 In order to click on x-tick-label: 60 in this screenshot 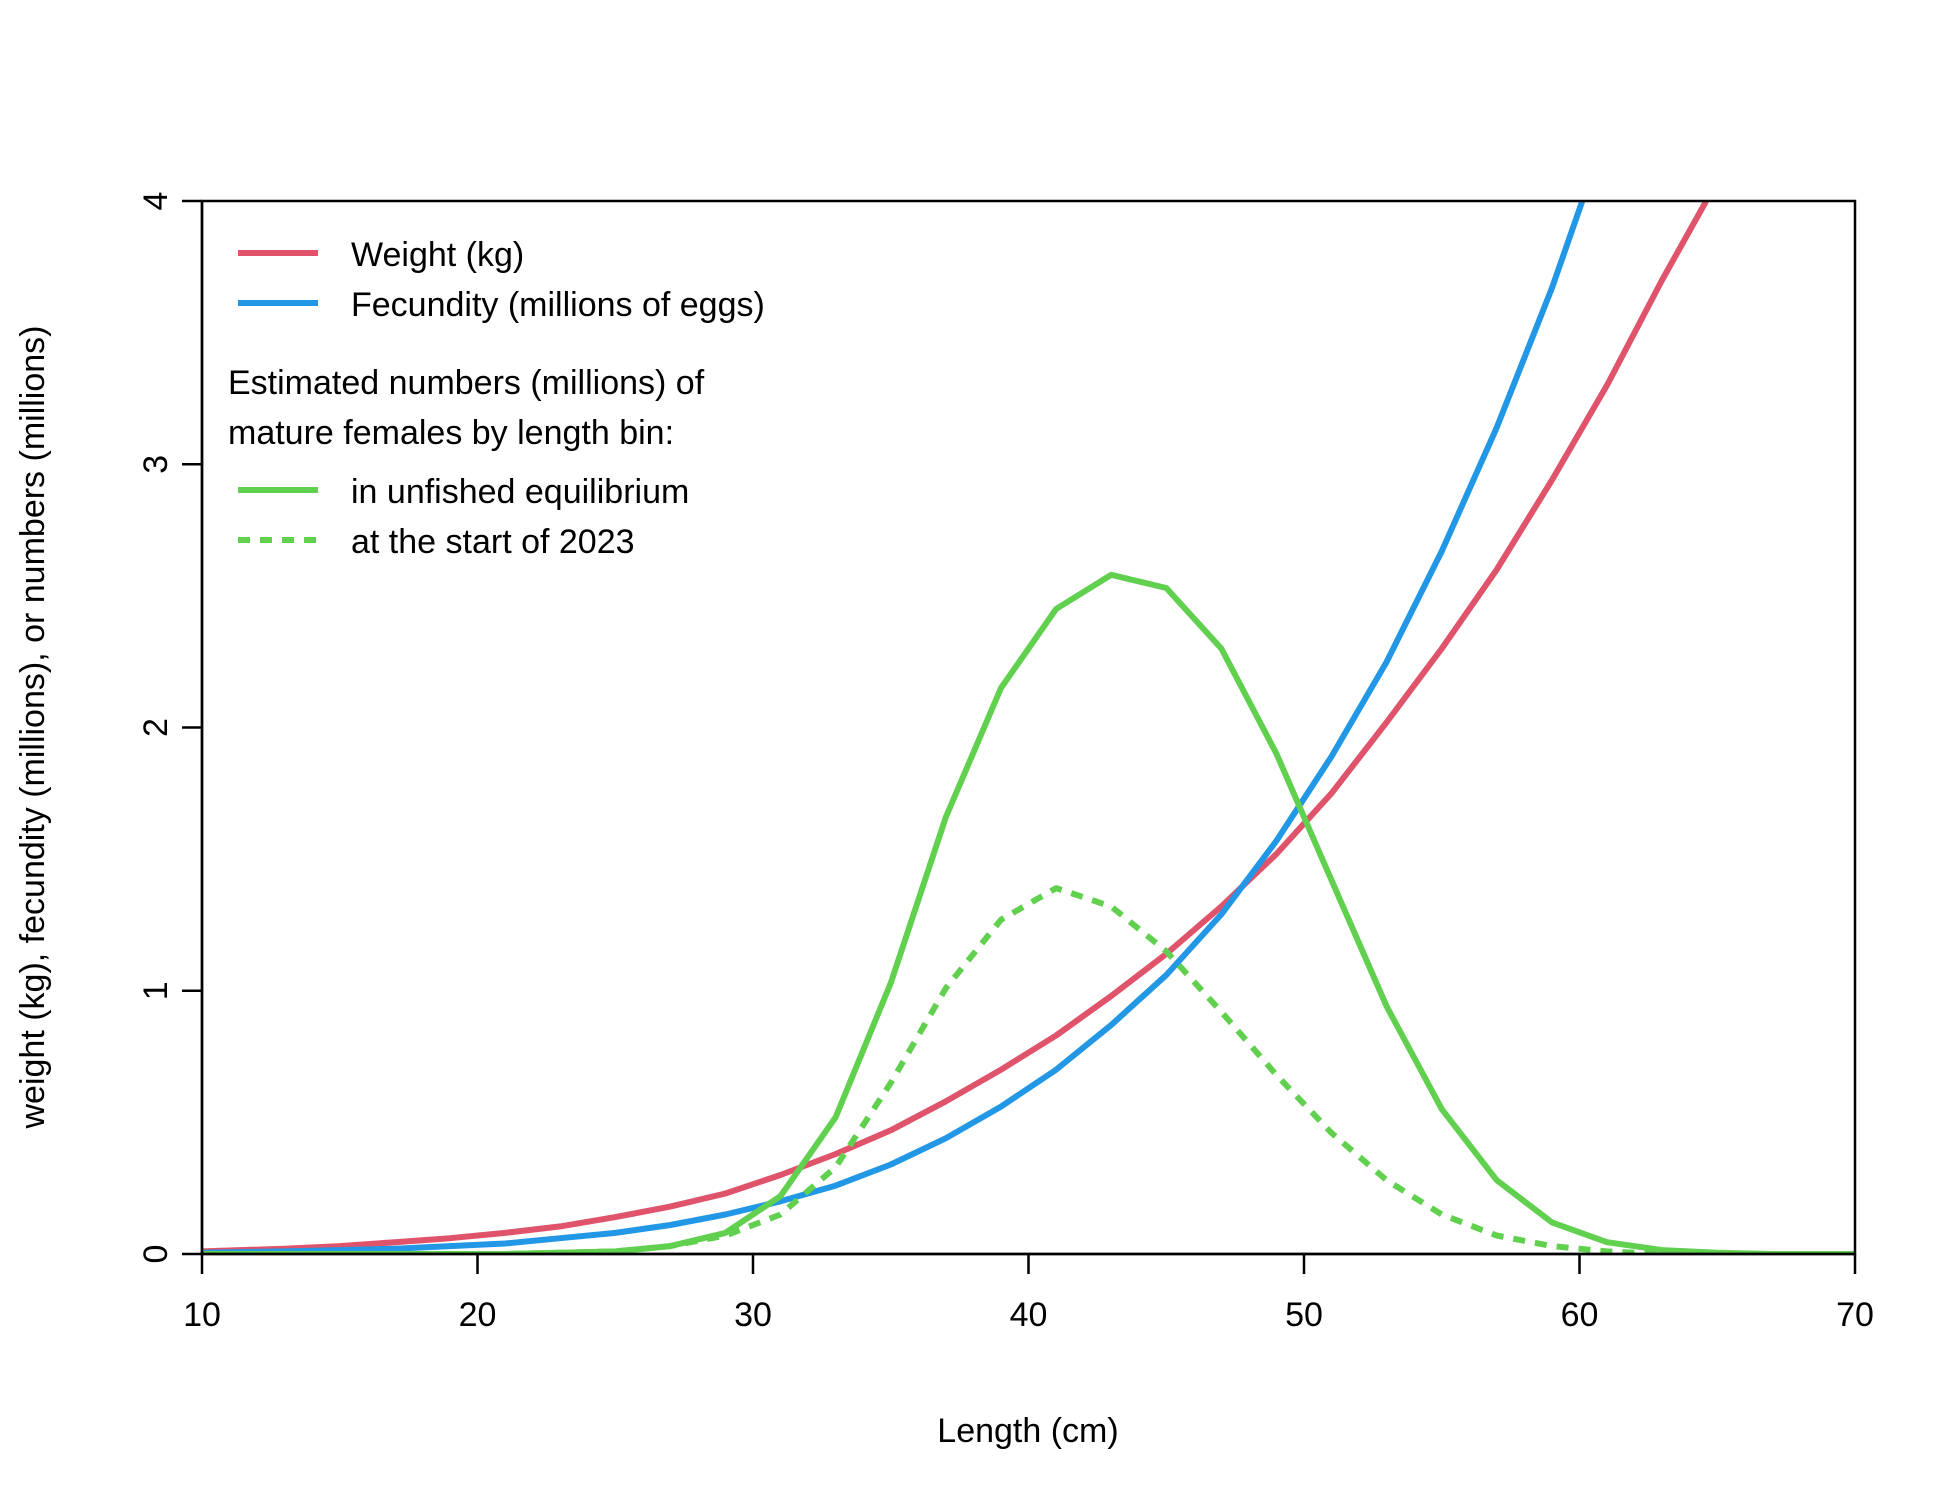, I will do `click(1580, 1315)`.